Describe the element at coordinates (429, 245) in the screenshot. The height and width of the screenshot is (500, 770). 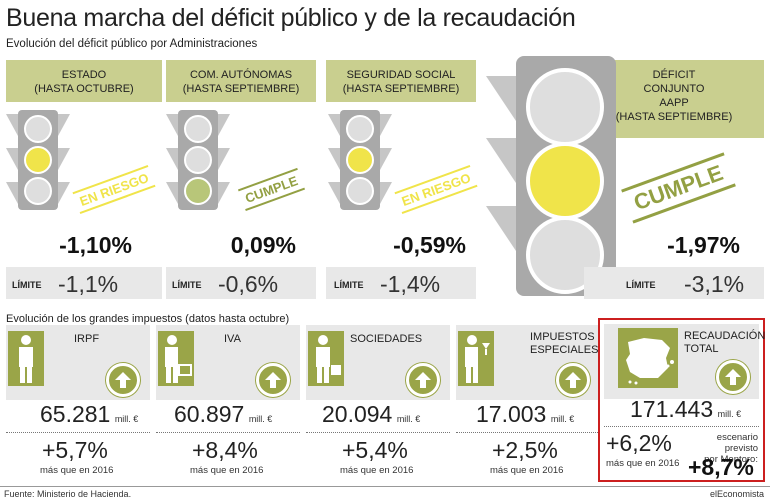
I see `deficit-value-ss: -0,59%` at that location.